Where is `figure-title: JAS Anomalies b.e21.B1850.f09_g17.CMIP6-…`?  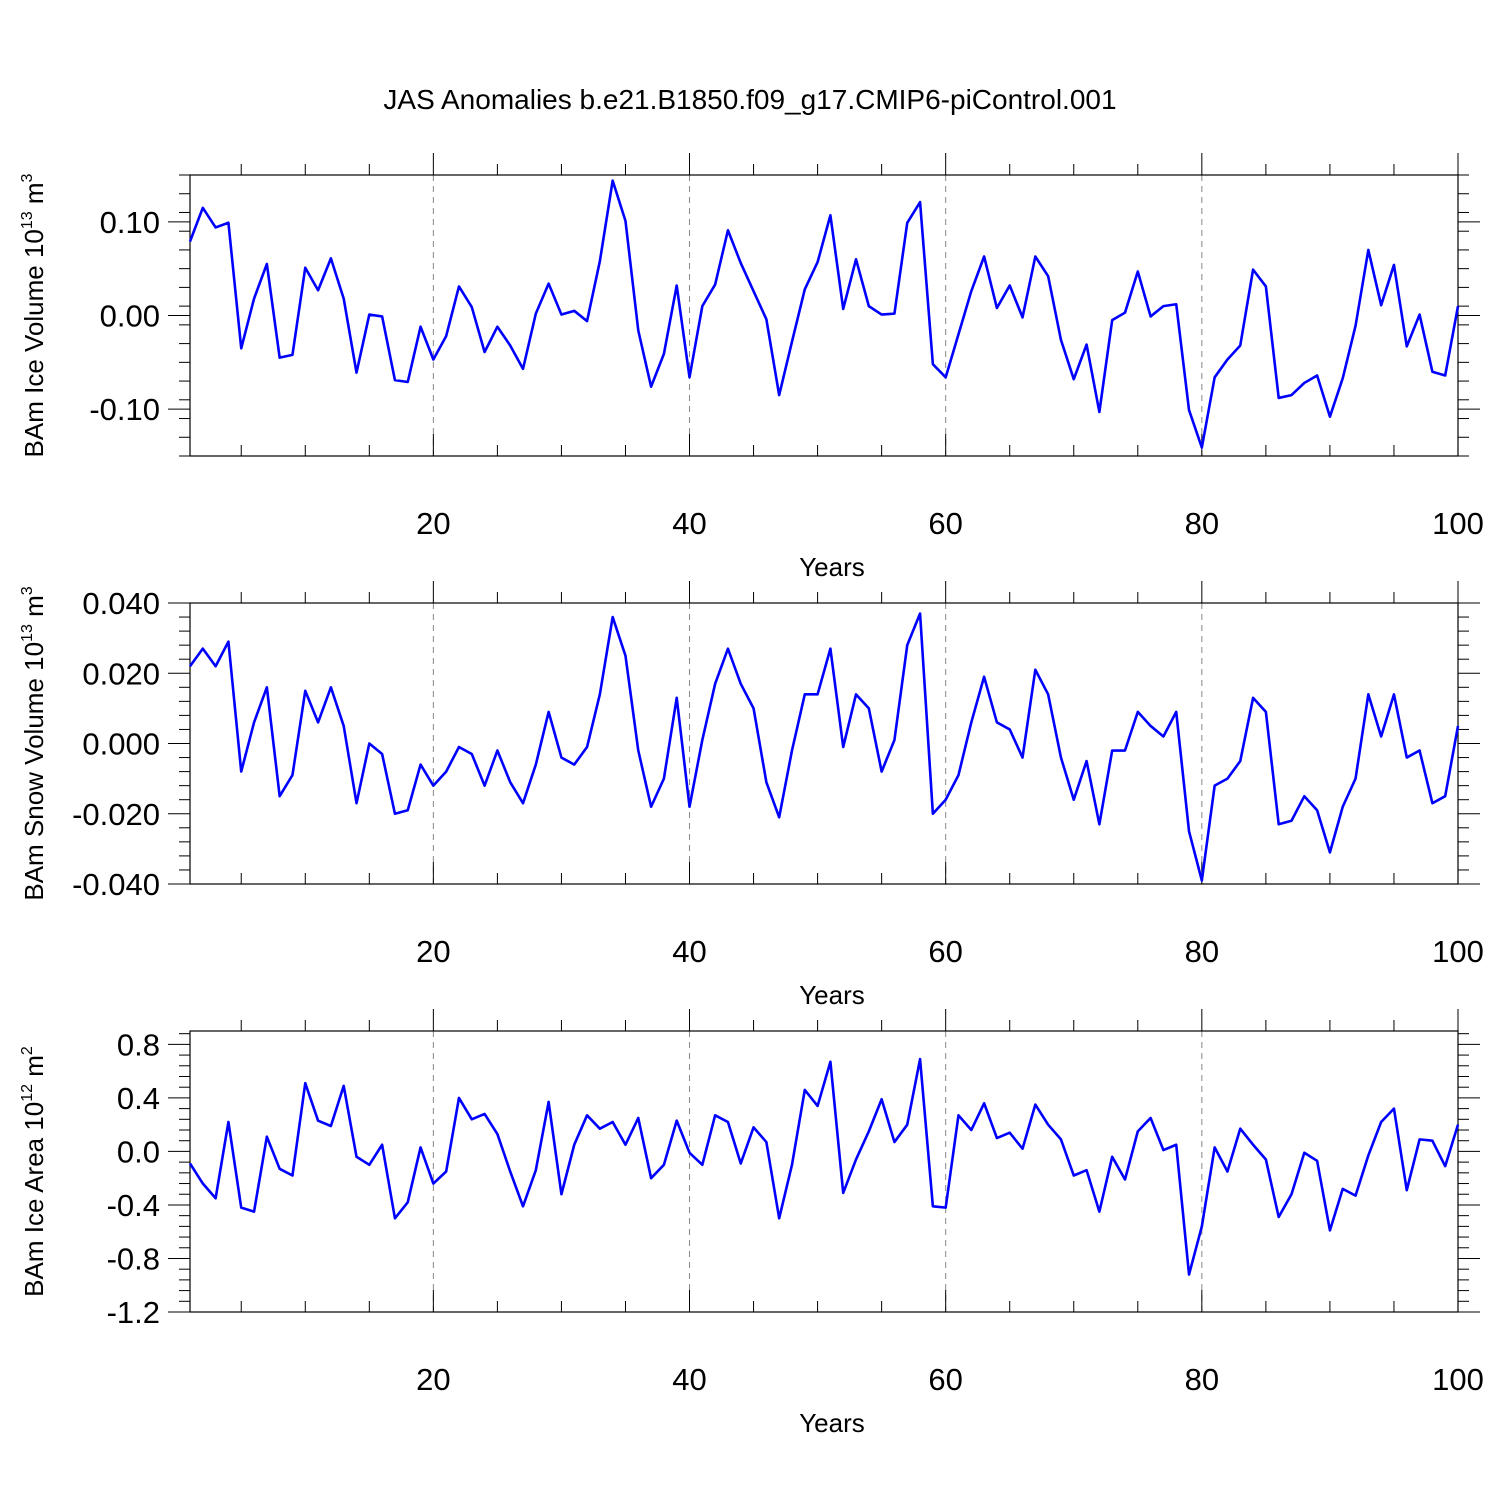
figure-title: JAS Anomalies b.e21.B1850.f09_g17.CMIP6-… is located at coordinates (750, 100).